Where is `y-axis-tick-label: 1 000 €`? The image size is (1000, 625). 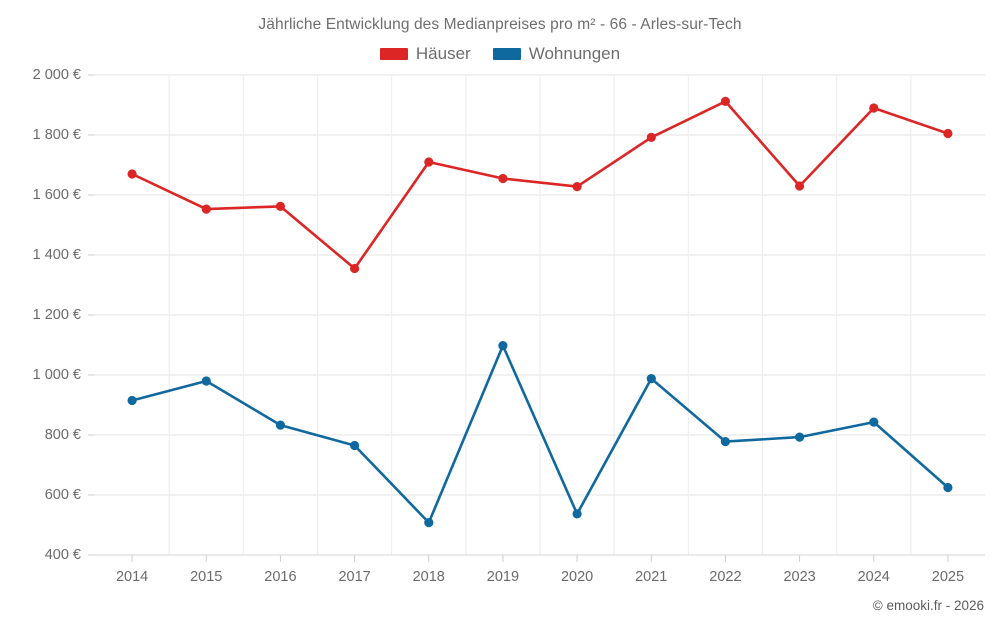
y-axis-tick-label: 1 000 € is located at coordinates (56, 375).